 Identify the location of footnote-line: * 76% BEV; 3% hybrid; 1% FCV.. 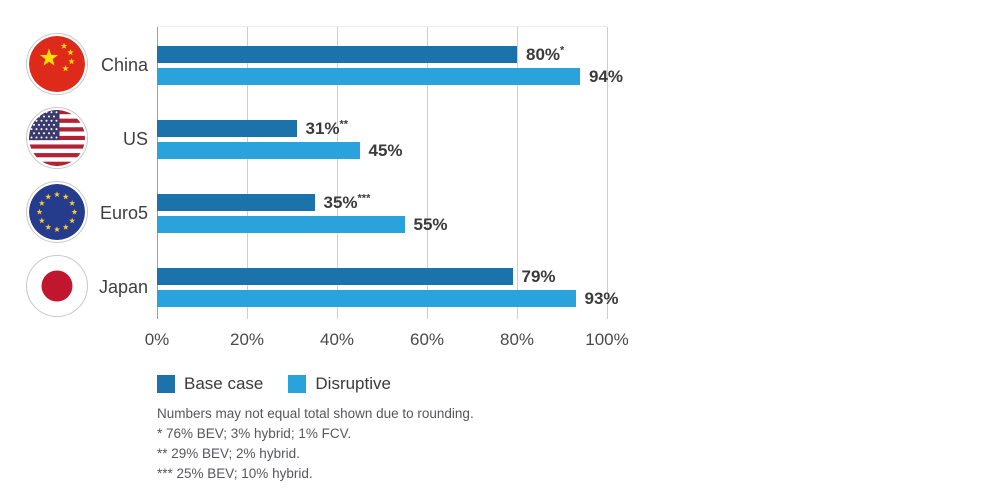
(254, 433).